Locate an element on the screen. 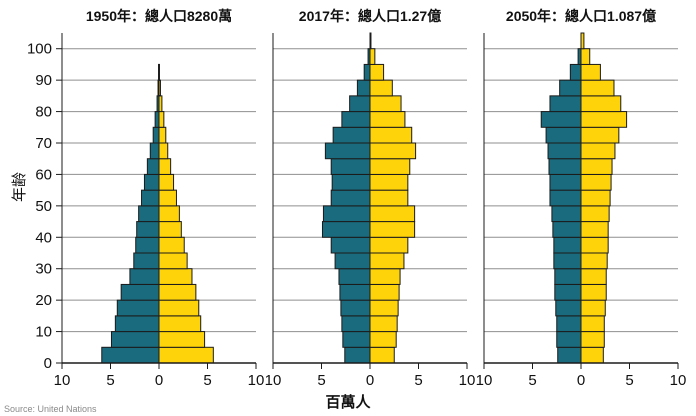  y-tick-label: 10 is located at coordinates (43, 332).